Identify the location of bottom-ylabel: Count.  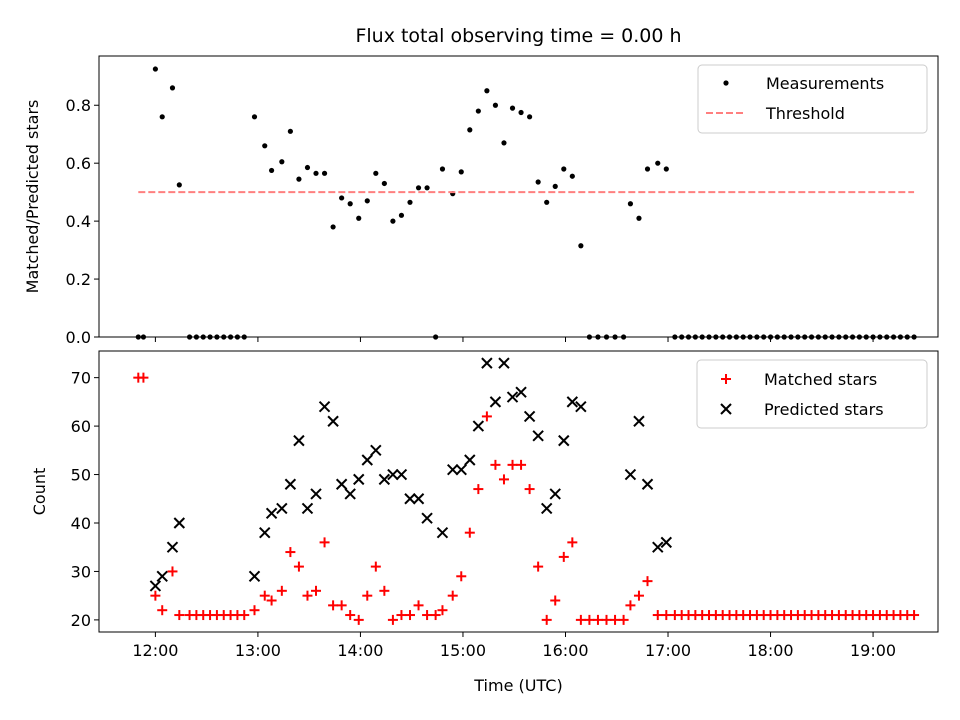
(39, 492).